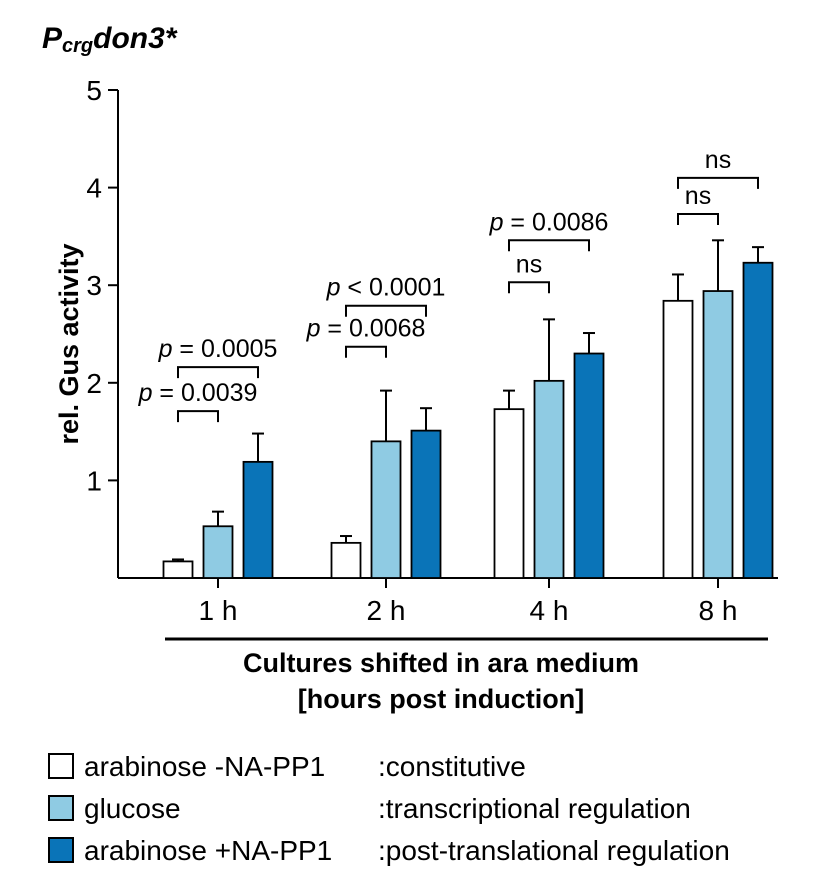 This screenshot has height=886, width=829. What do you see at coordinates (718, 610) in the screenshot?
I see `x-tick-label: 8 h` at bounding box center [718, 610].